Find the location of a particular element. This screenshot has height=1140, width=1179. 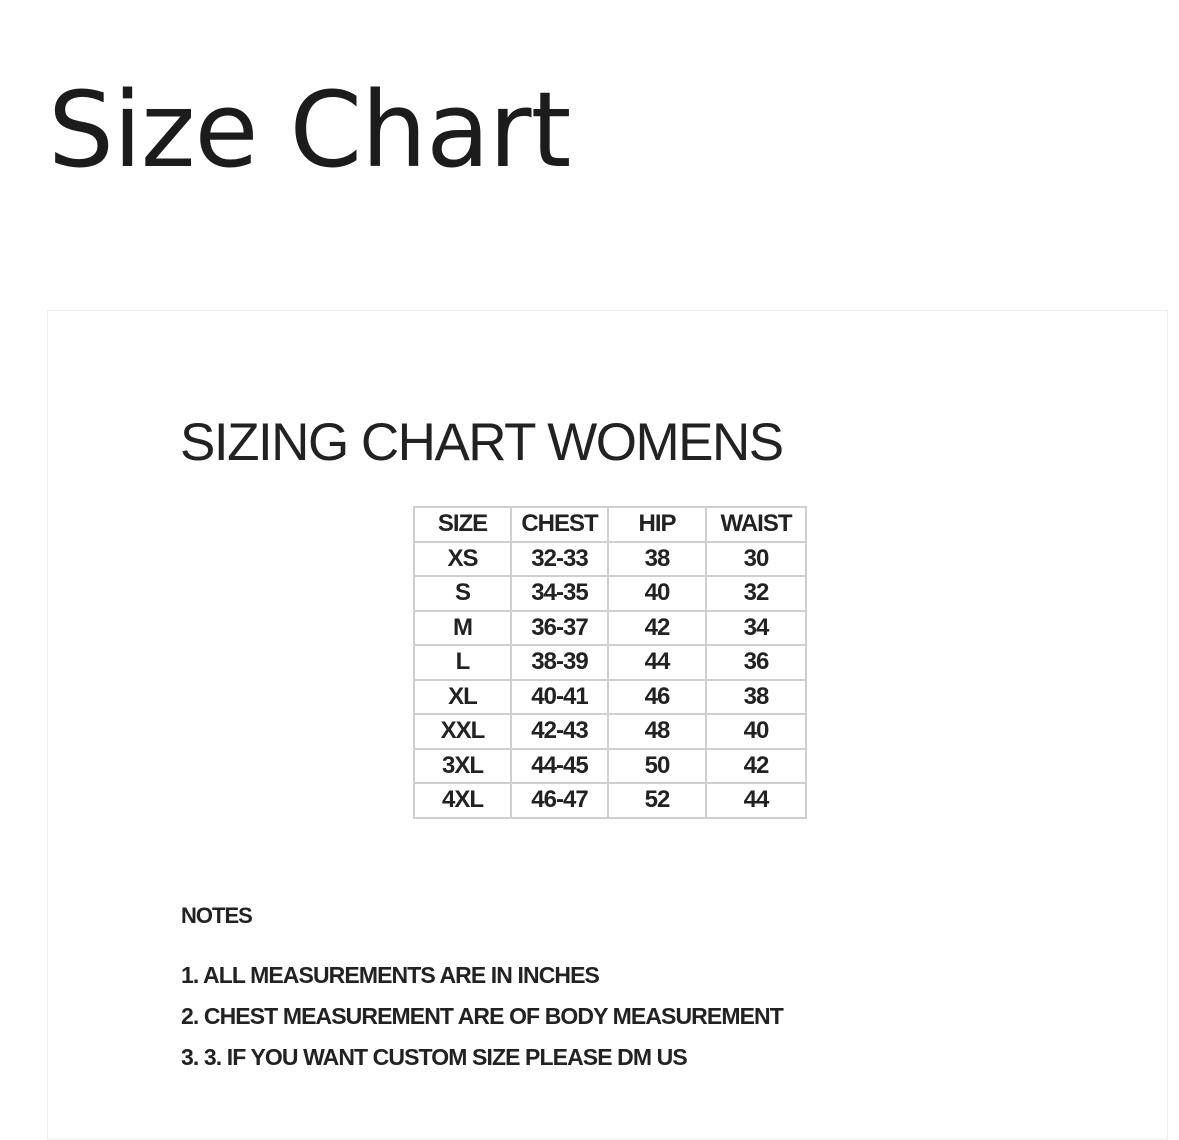

table-row: L 38-39 44 36 is located at coordinates (610, 662).